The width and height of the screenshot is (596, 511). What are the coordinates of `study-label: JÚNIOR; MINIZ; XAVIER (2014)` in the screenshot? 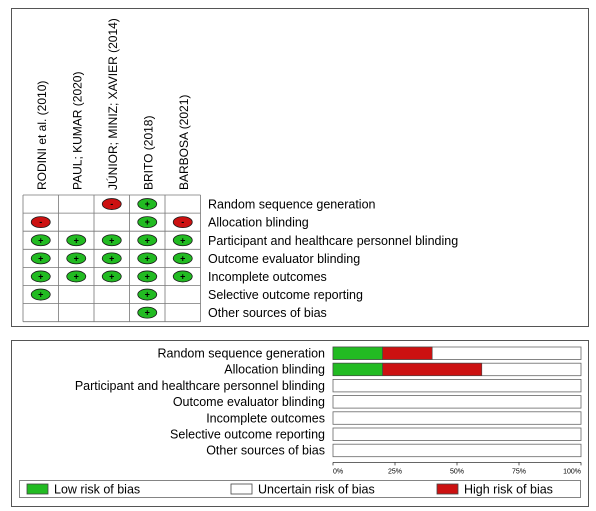 It's located at (112, 104).